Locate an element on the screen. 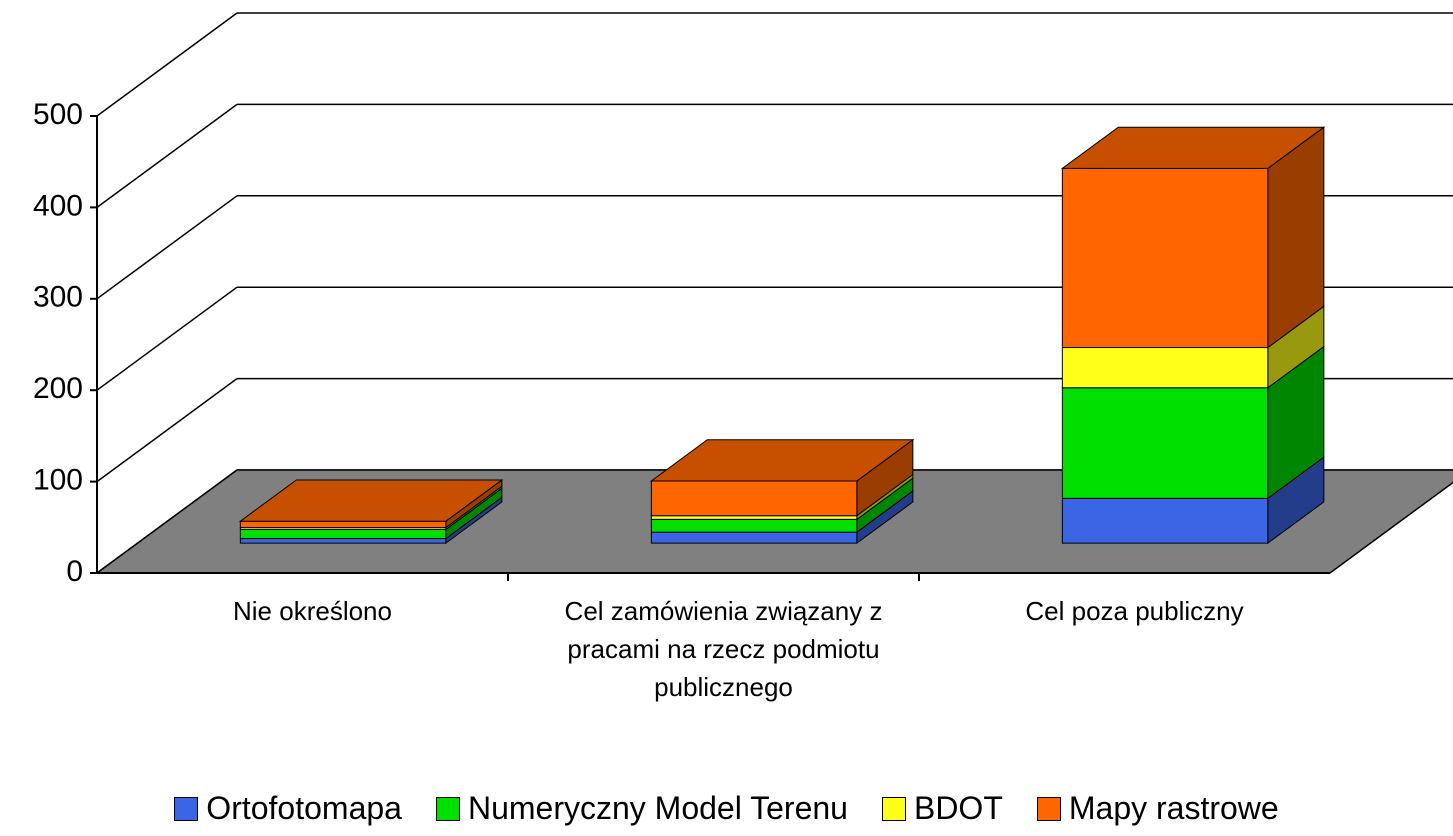 Image resolution: width=1453 pixels, height=836 pixels. legend-item: Mapy rastrowe is located at coordinates (1157, 808).